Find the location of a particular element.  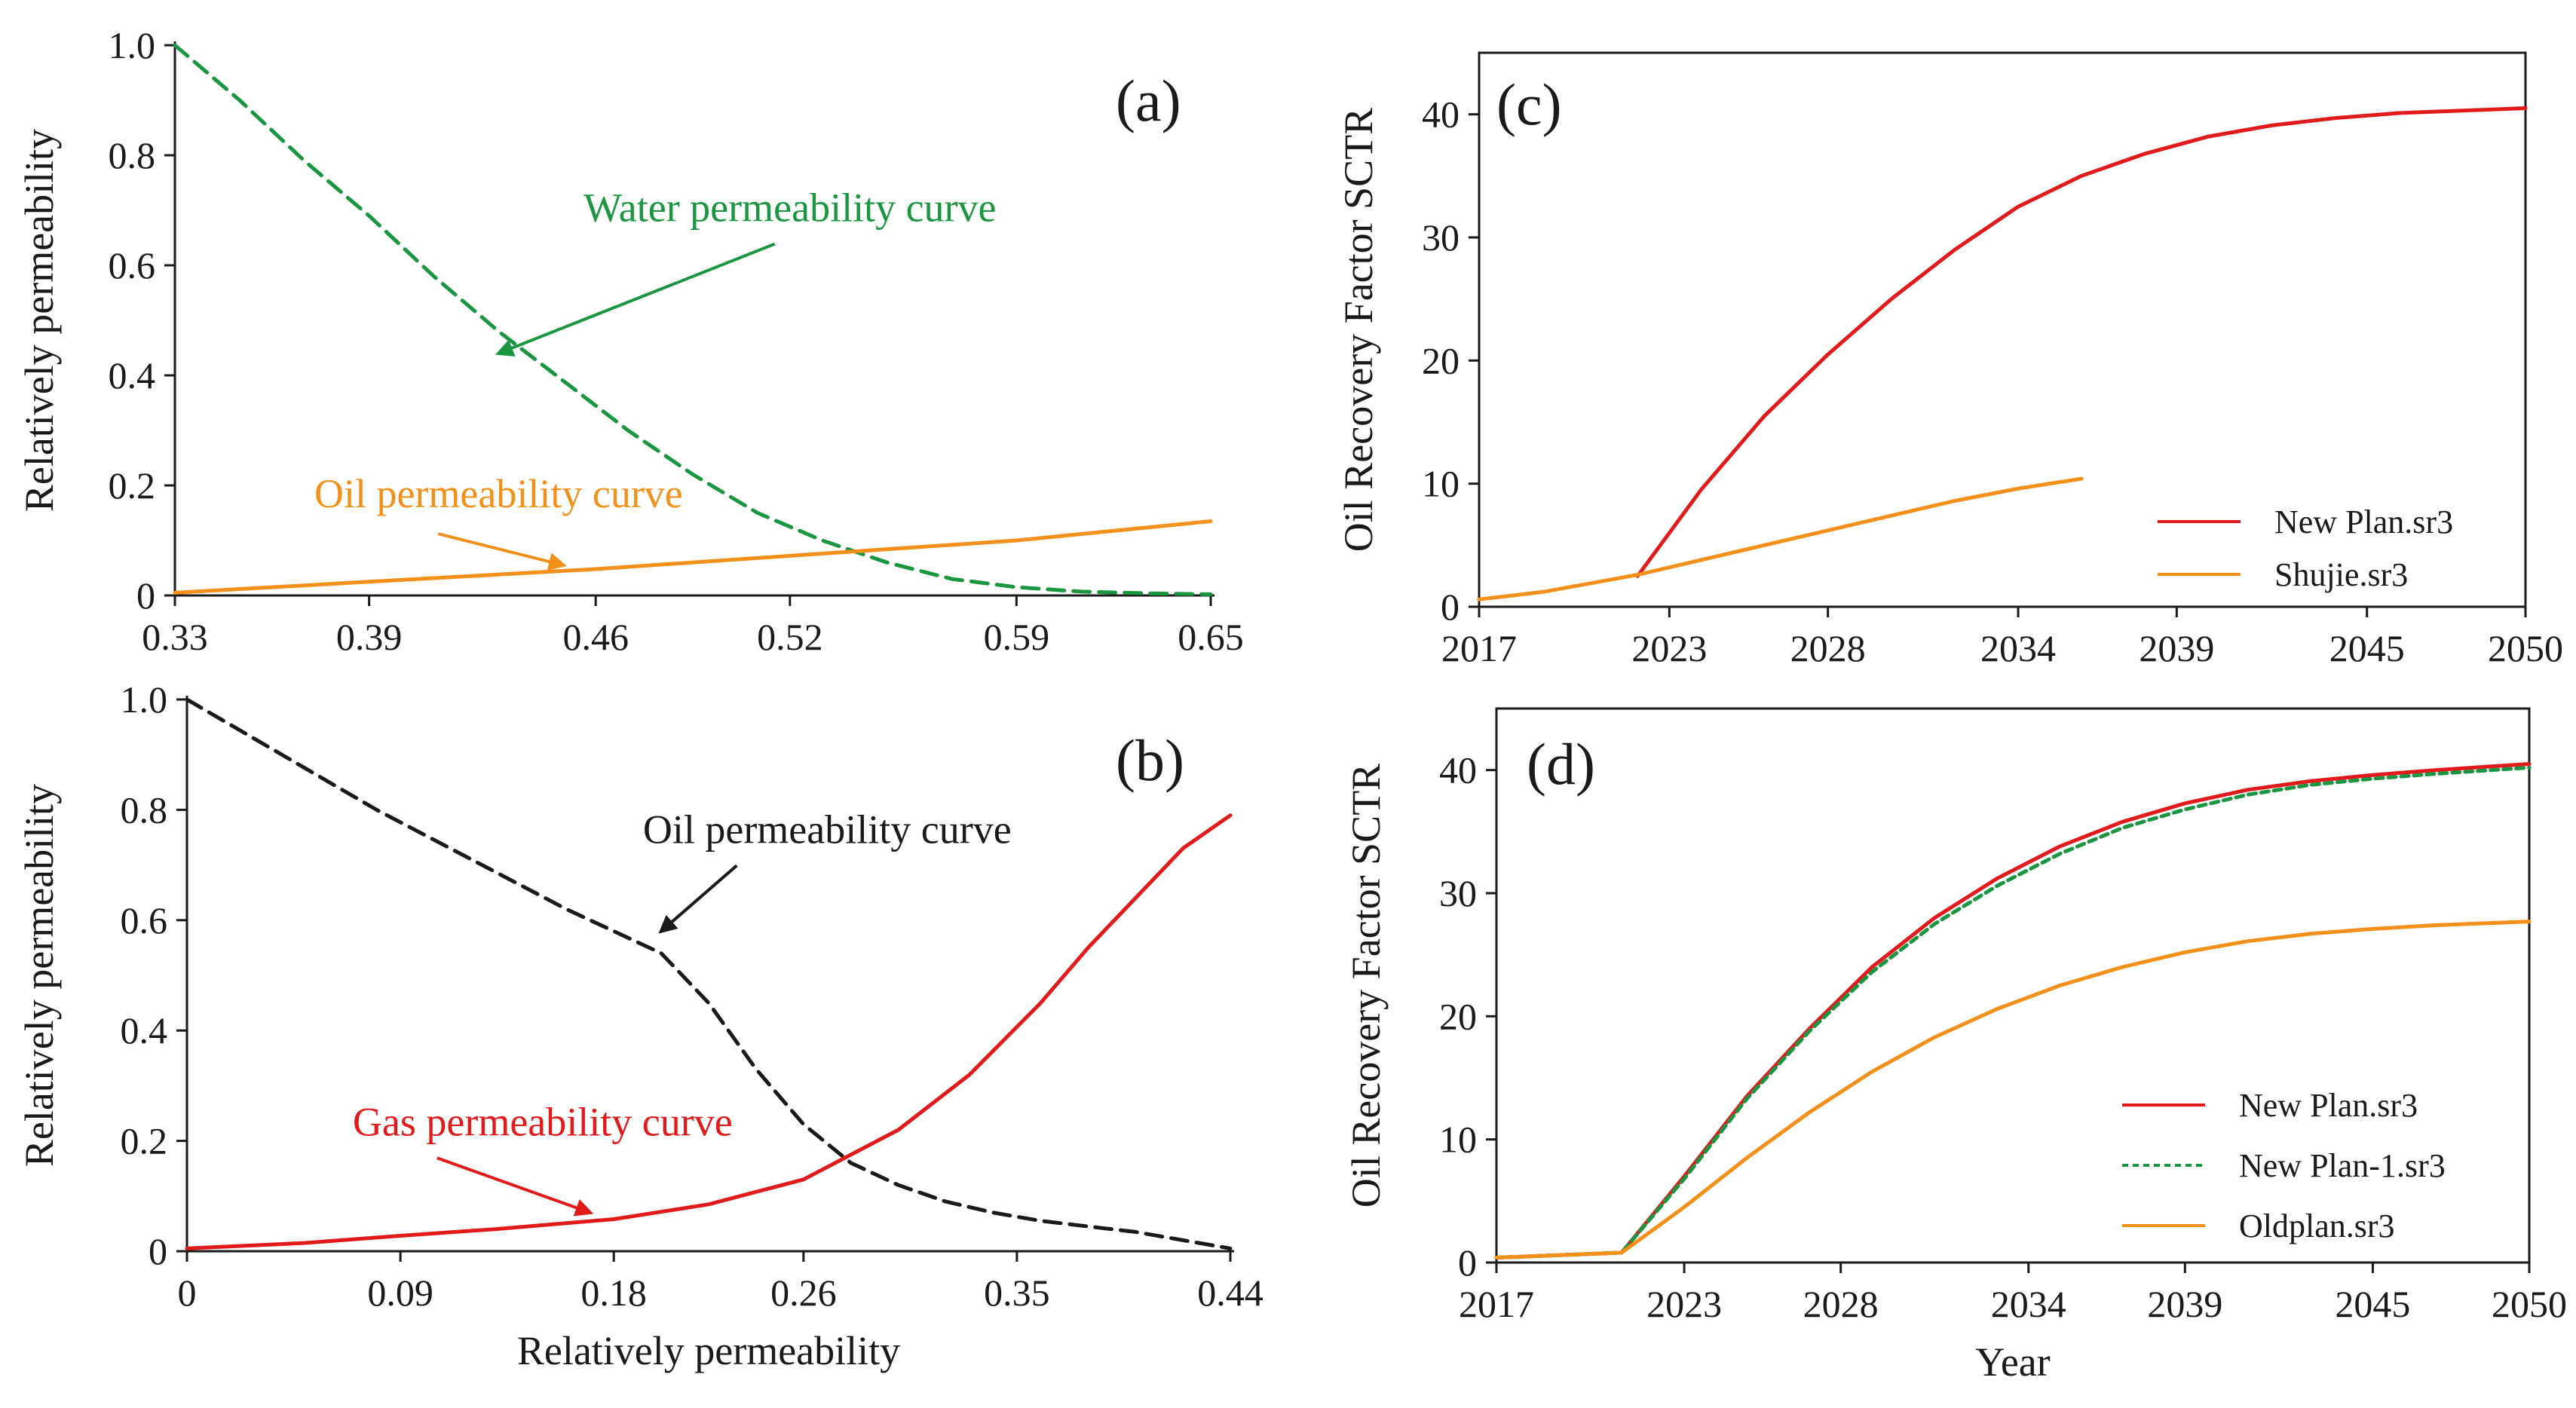

annotation-b-1: Gas permeability curve is located at coordinates (543, 1121).